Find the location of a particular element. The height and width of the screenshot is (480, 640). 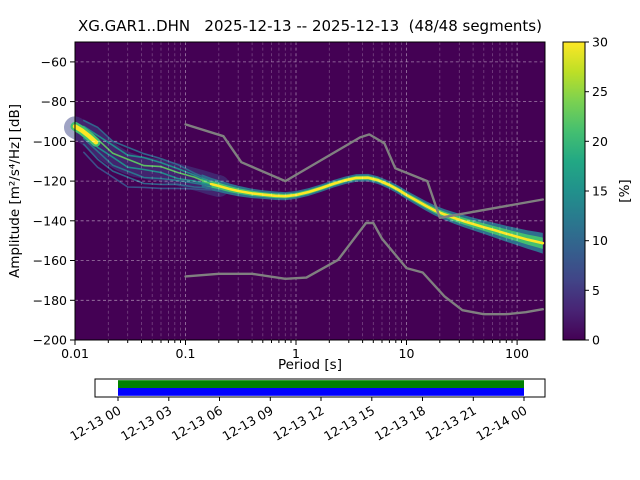

colorbar-tick-label: 15 is located at coordinates (600, 191).